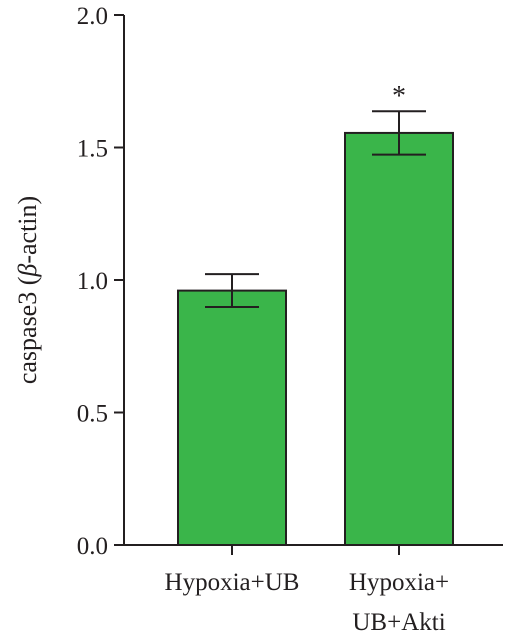 The height and width of the screenshot is (644, 508). Describe the element at coordinates (399, 602) in the screenshot. I see `x-tick-label: Hypoxia+ UB+Akti` at that location.